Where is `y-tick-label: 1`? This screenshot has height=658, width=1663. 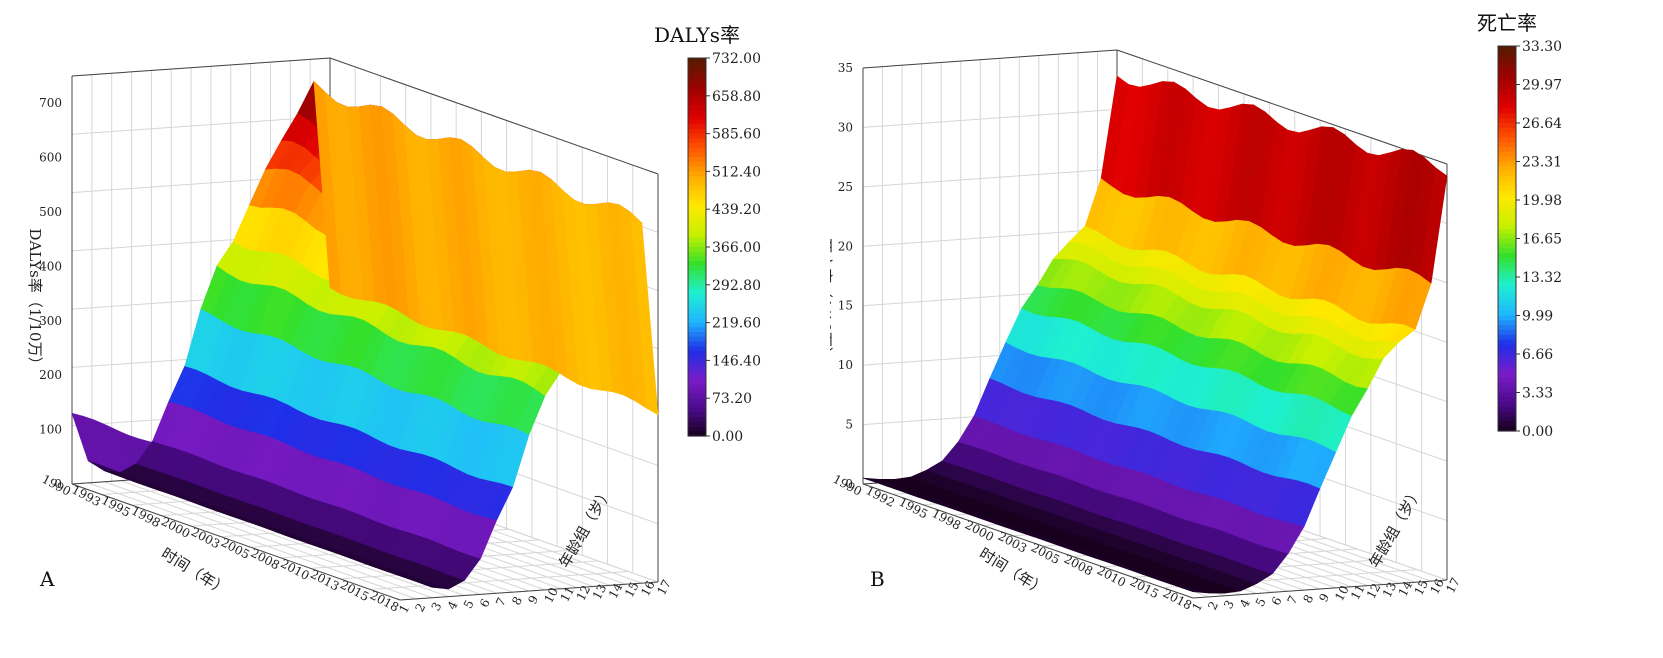 y-tick-label: 1 is located at coordinates (1197, 606).